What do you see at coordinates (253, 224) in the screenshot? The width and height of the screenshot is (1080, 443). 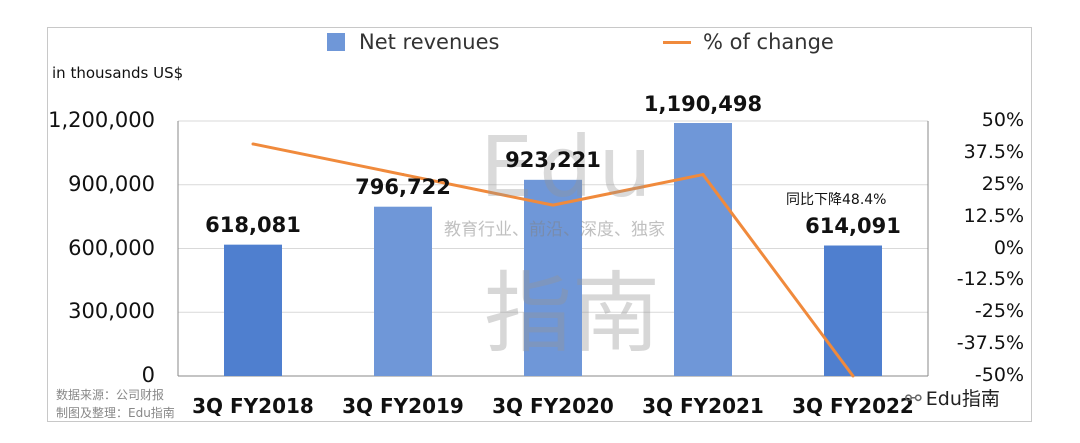 I see `data-label-0: 618,081` at bounding box center [253, 224].